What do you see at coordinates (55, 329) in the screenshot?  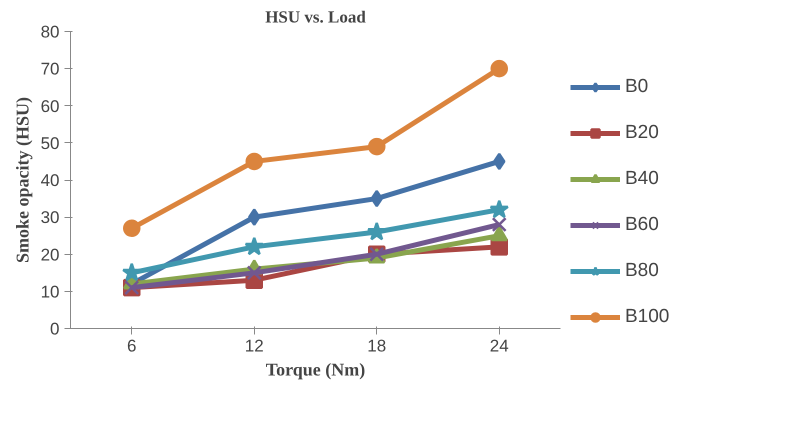 I see `y-tick-label: 0` at bounding box center [55, 329].